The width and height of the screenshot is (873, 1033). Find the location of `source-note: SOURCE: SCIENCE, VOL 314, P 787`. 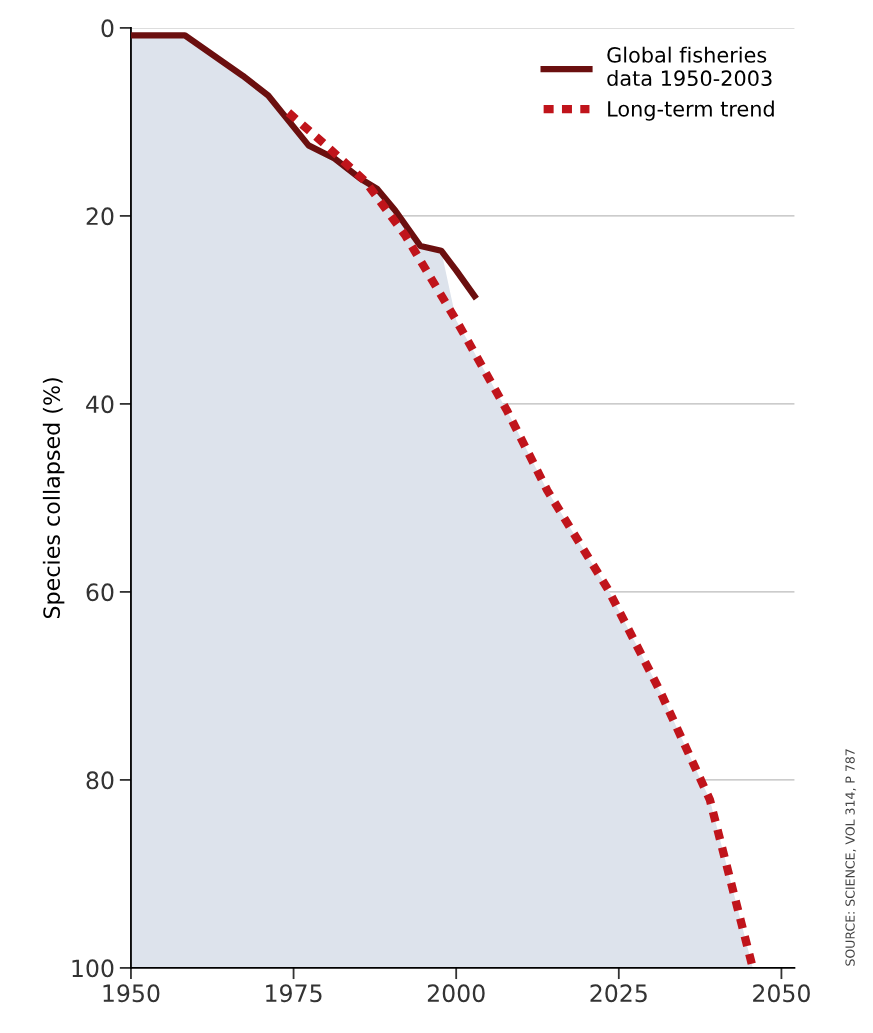

source-note: SOURCE: SCIENCE, VOL 314, P 787 is located at coordinates (851, 857).